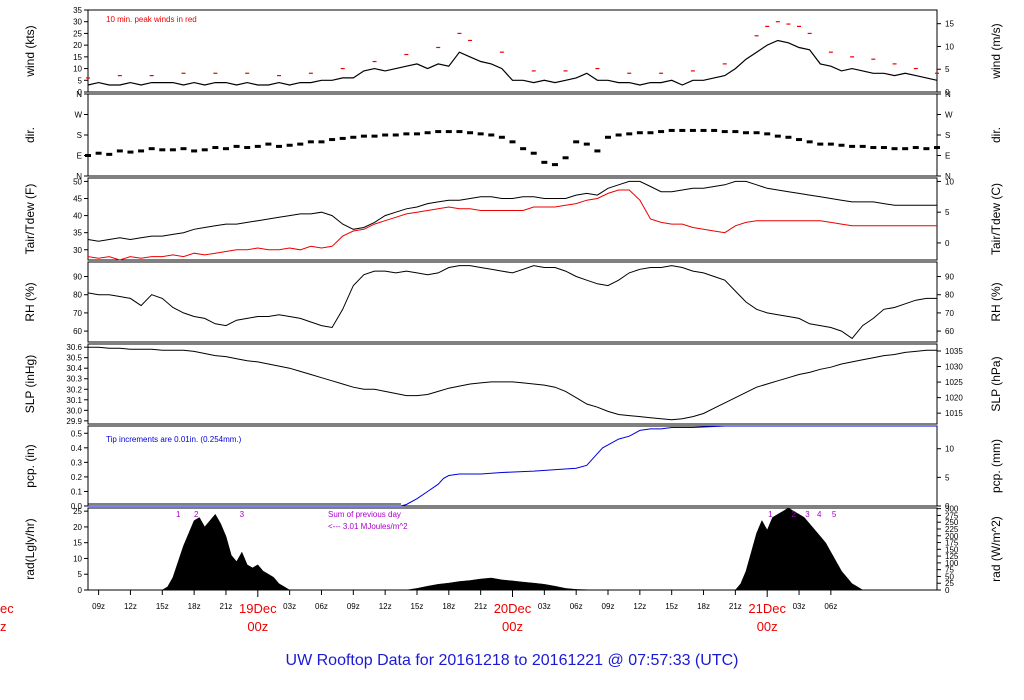 The width and height of the screenshot is (1024, 700). I want to click on slp-ytick-right-label: 1015, so click(954, 413).